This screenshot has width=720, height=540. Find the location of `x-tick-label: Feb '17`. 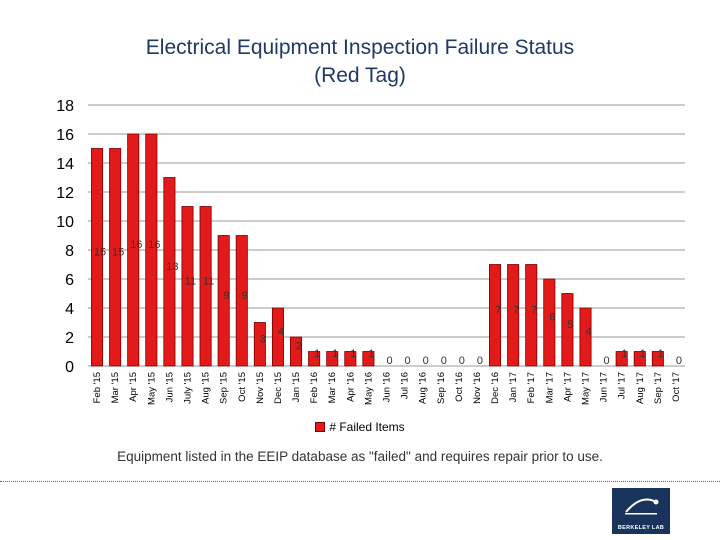

x-tick-label: Feb '17 is located at coordinates (531, 387).